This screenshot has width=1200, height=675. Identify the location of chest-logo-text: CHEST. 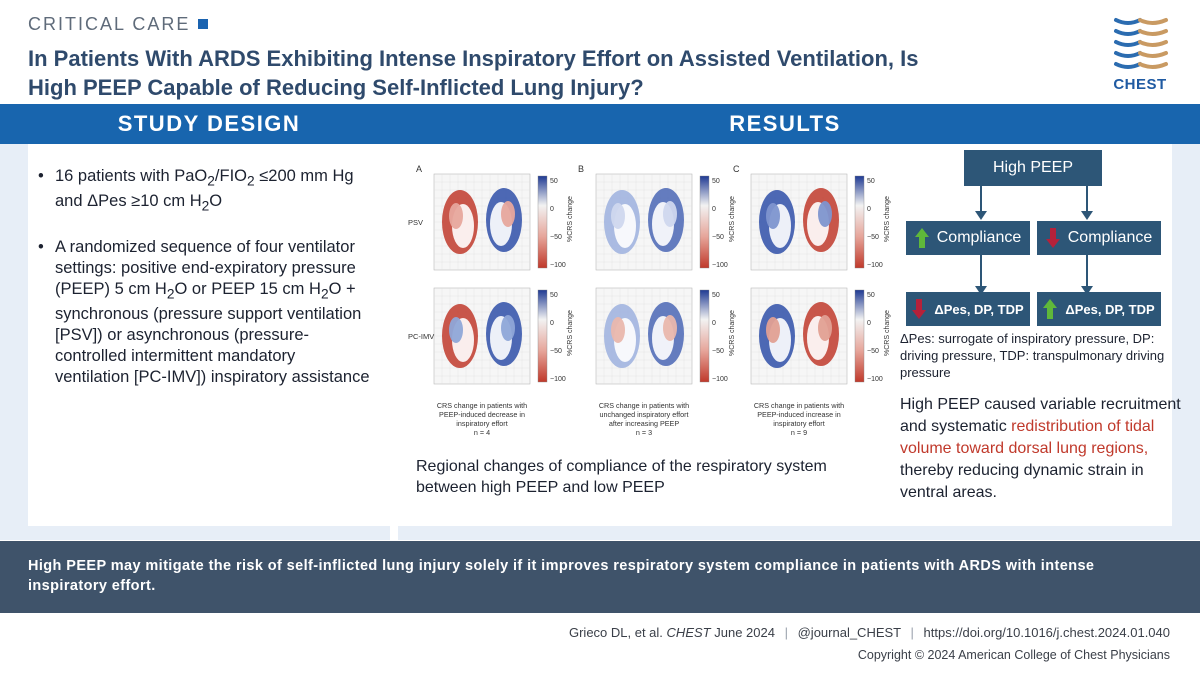
(1140, 84).